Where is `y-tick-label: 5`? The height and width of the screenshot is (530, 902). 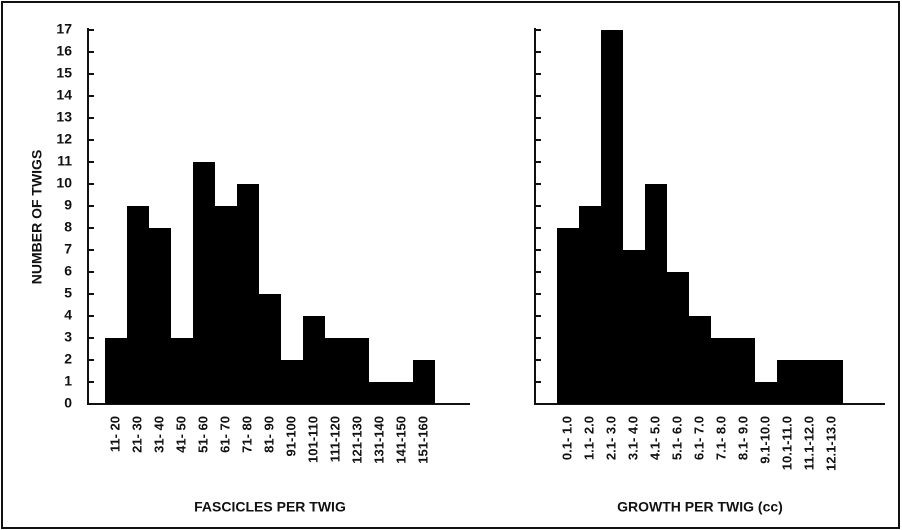
y-tick-label: 5 is located at coordinates (68, 293).